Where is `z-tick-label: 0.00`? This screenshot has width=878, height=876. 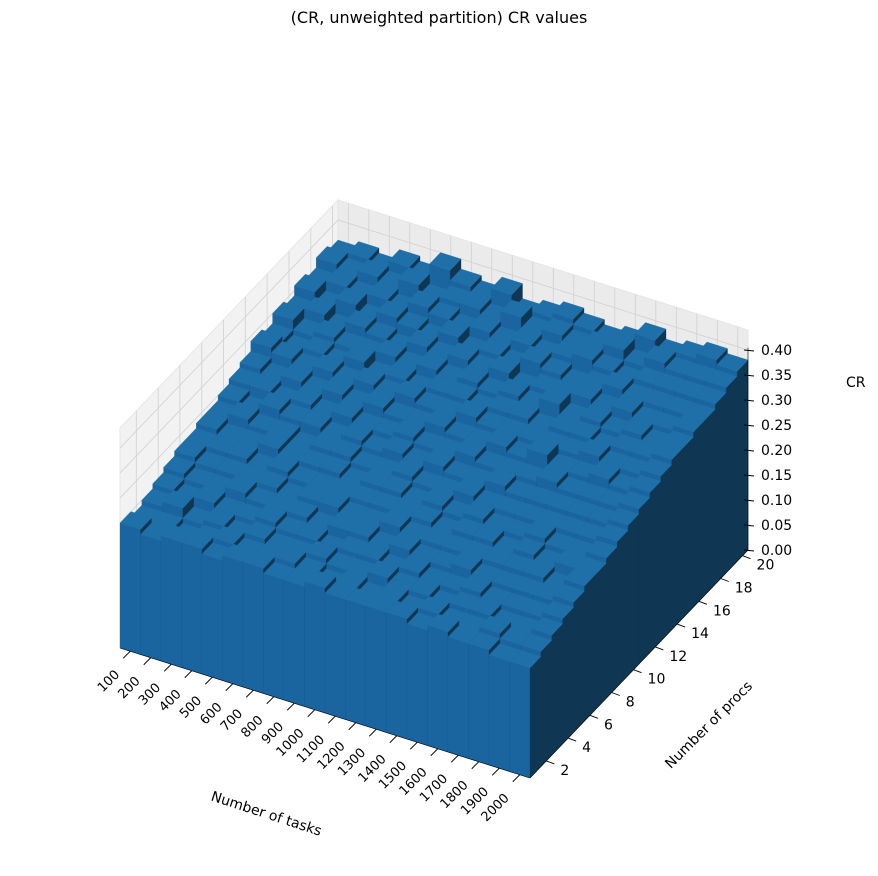 z-tick-label: 0.00 is located at coordinates (776, 551).